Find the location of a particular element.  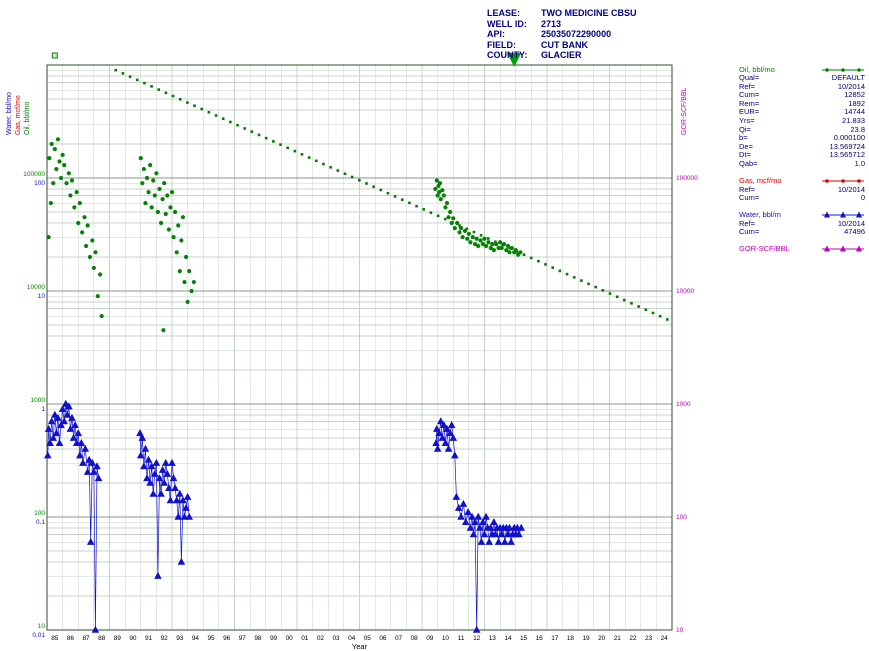

svg-text: 85 is located at coordinates (55, 638).